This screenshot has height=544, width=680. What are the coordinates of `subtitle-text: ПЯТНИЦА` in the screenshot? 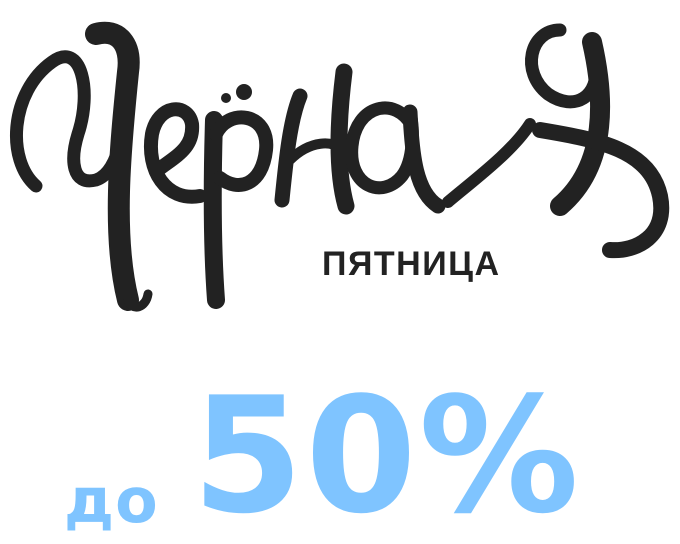 It's located at (411, 264).